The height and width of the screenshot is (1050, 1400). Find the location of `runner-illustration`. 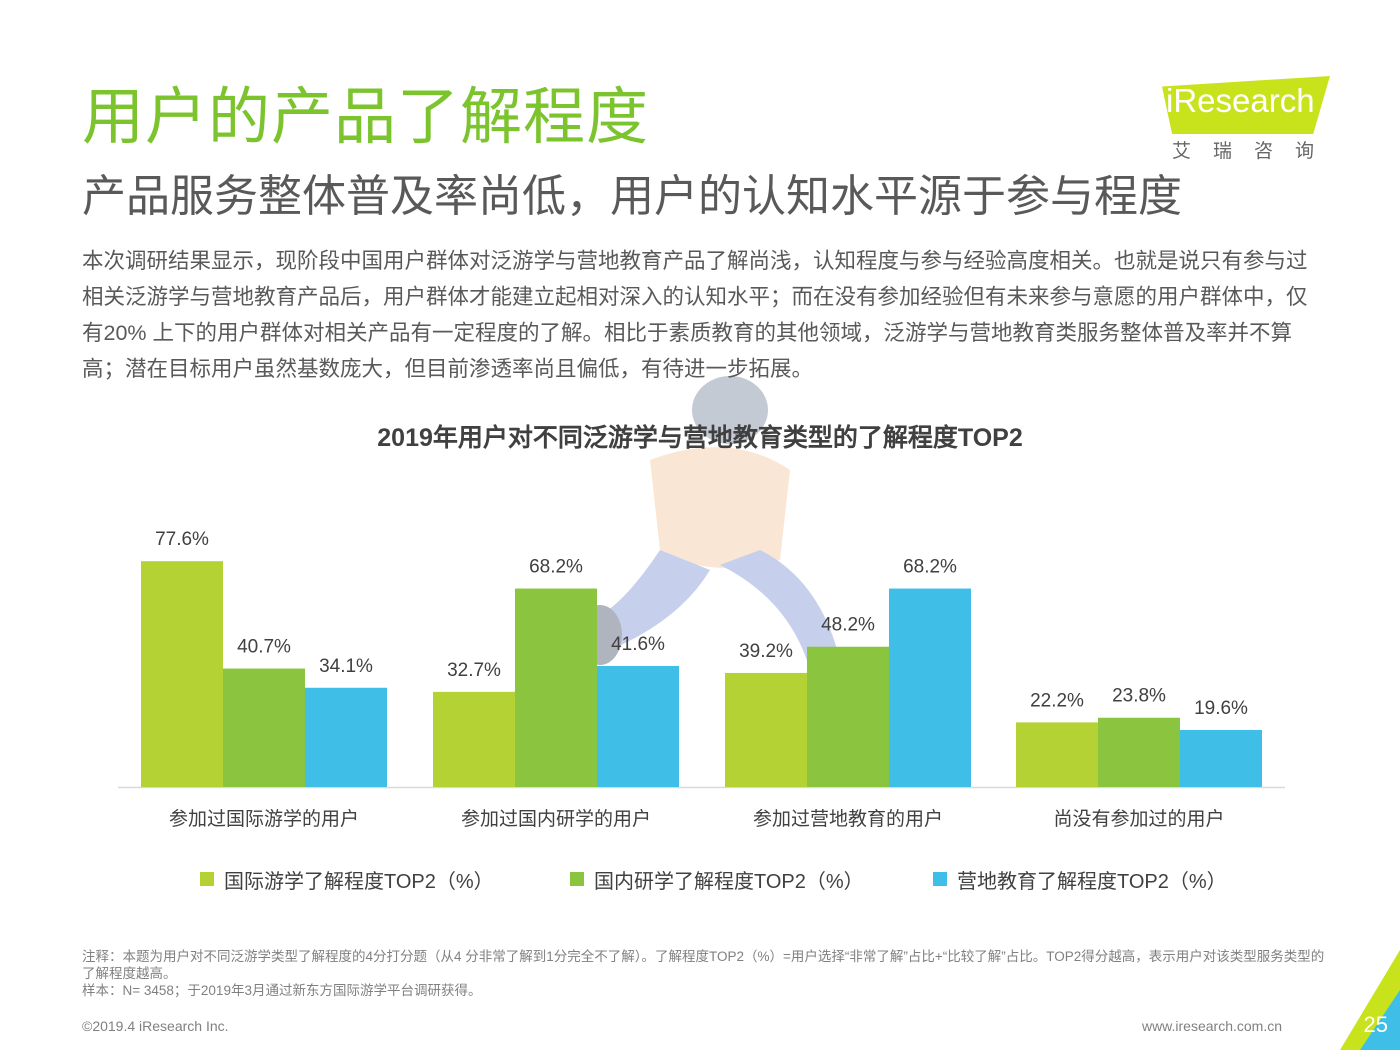

runner-illustration is located at coordinates (709, 523).